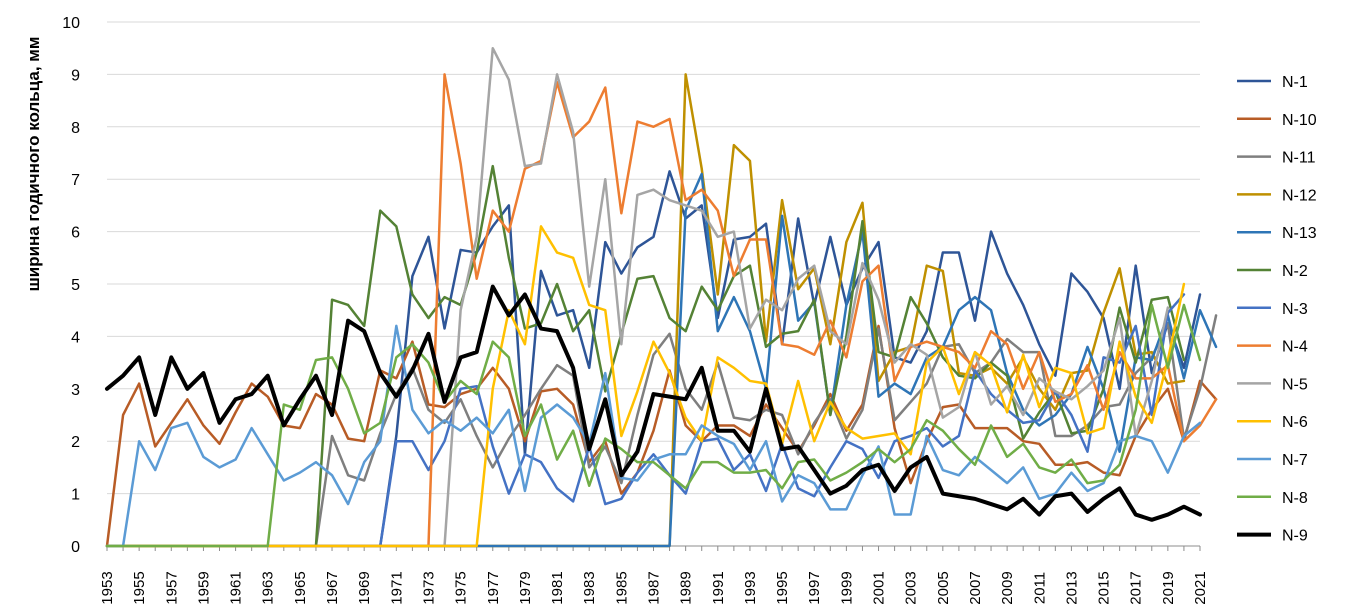  I want to click on legend-item-n-11: N-11, so click(1276, 158).